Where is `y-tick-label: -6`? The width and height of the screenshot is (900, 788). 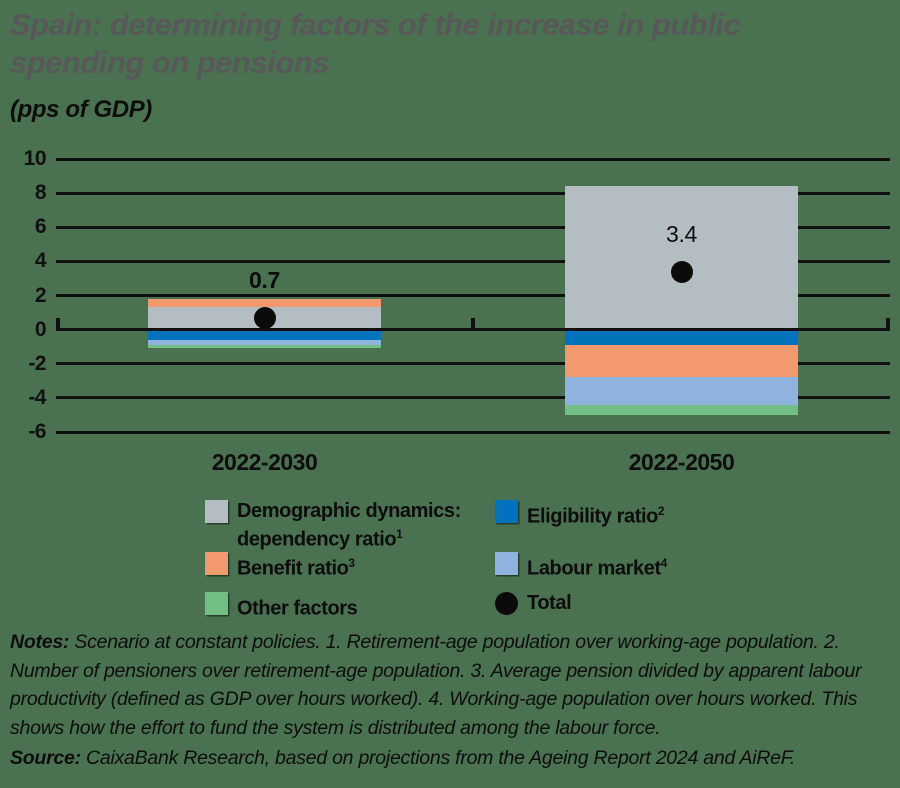
y-tick-label: -6 is located at coordinates (37, 431).